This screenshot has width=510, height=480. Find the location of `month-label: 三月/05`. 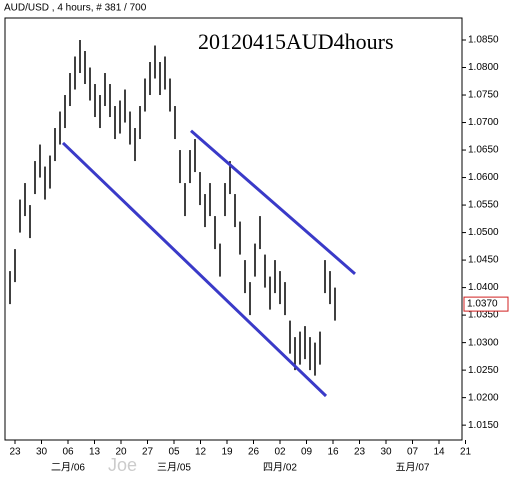

month-label: 三月/05 is located at coordinates (174, 468).